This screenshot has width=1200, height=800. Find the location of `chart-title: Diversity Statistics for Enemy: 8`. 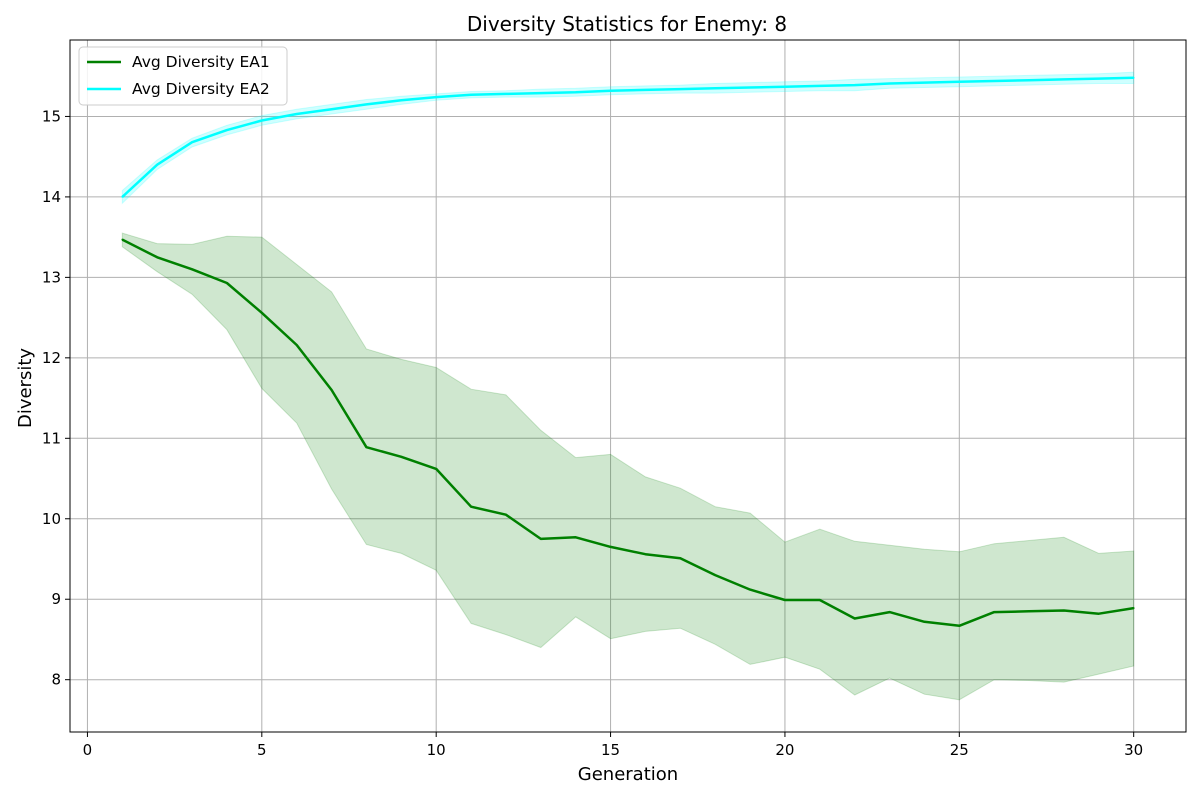

chart-title: Diversity Statistics for Enemy: 8 is located at coordinates (627, 24).